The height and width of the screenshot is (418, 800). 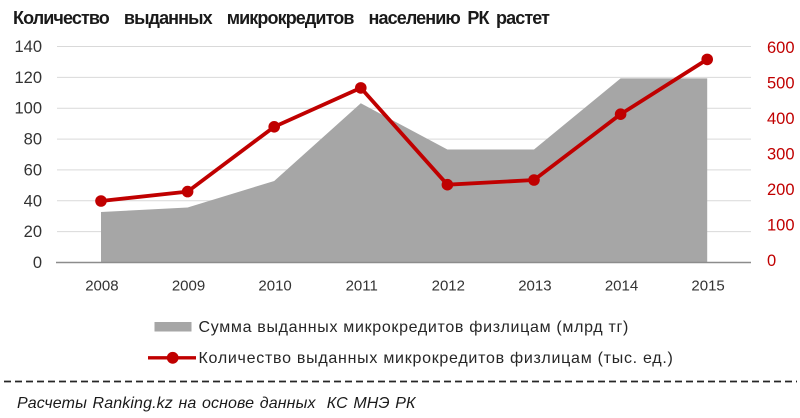 I want to click on svg-text: 2012, so click(x=448, y=286).